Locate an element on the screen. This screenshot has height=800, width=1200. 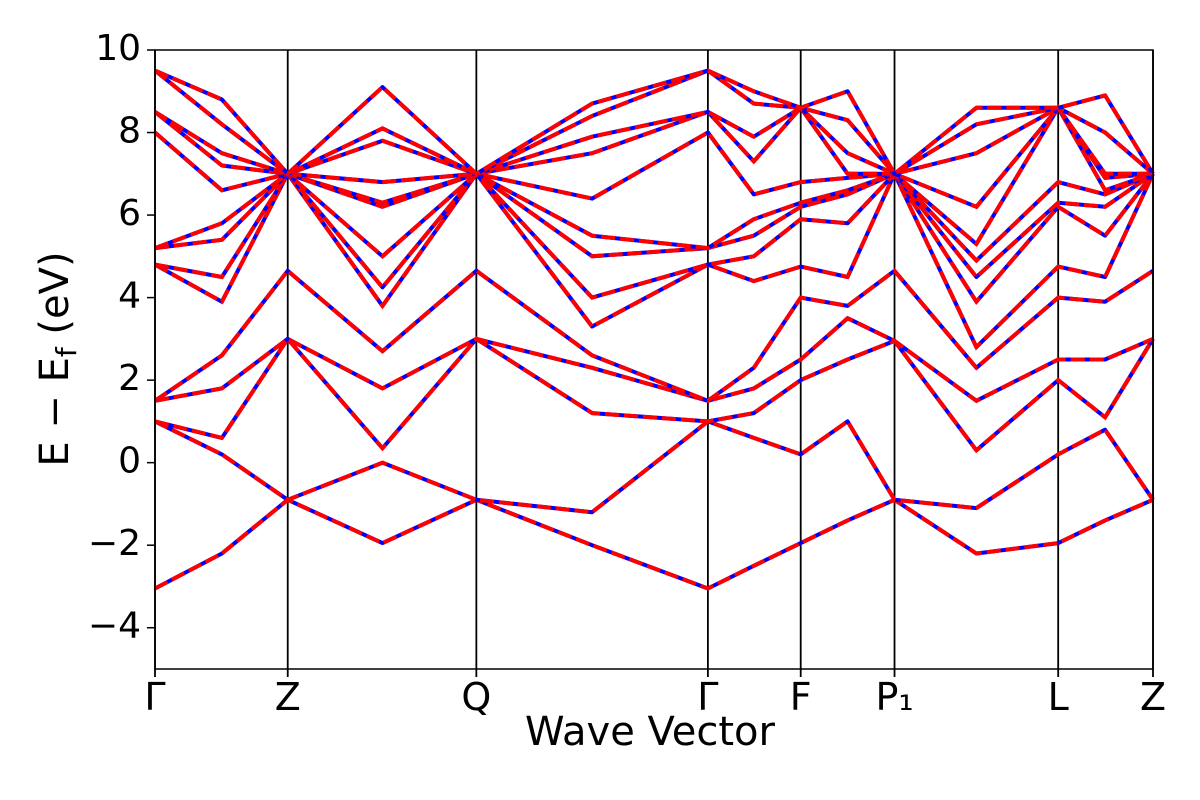
y-tick-label: 8 is located at coordinates (129, 131).